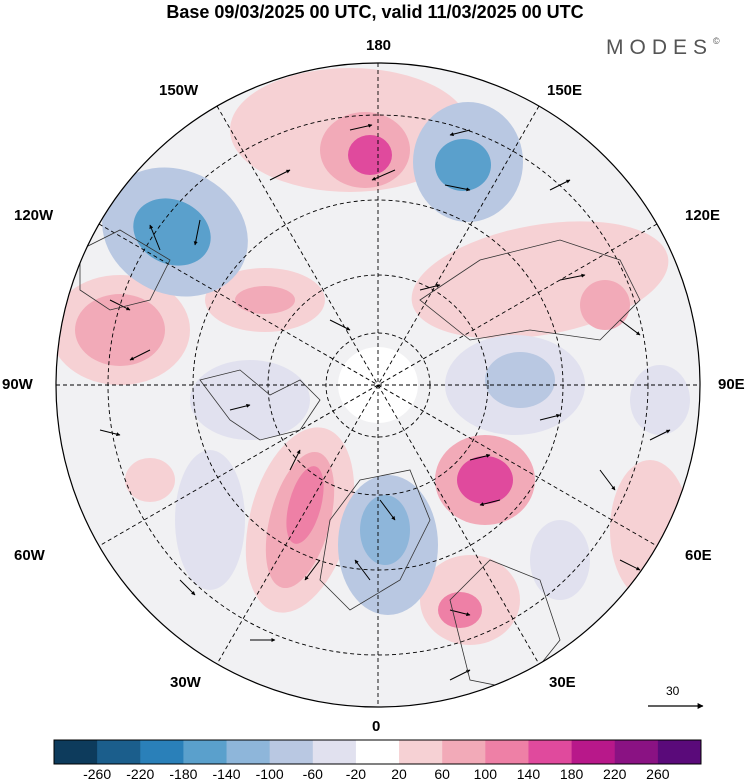 The image size is (750, 783). I want to click on lon-label-60e: 60E, so click(698, 555).